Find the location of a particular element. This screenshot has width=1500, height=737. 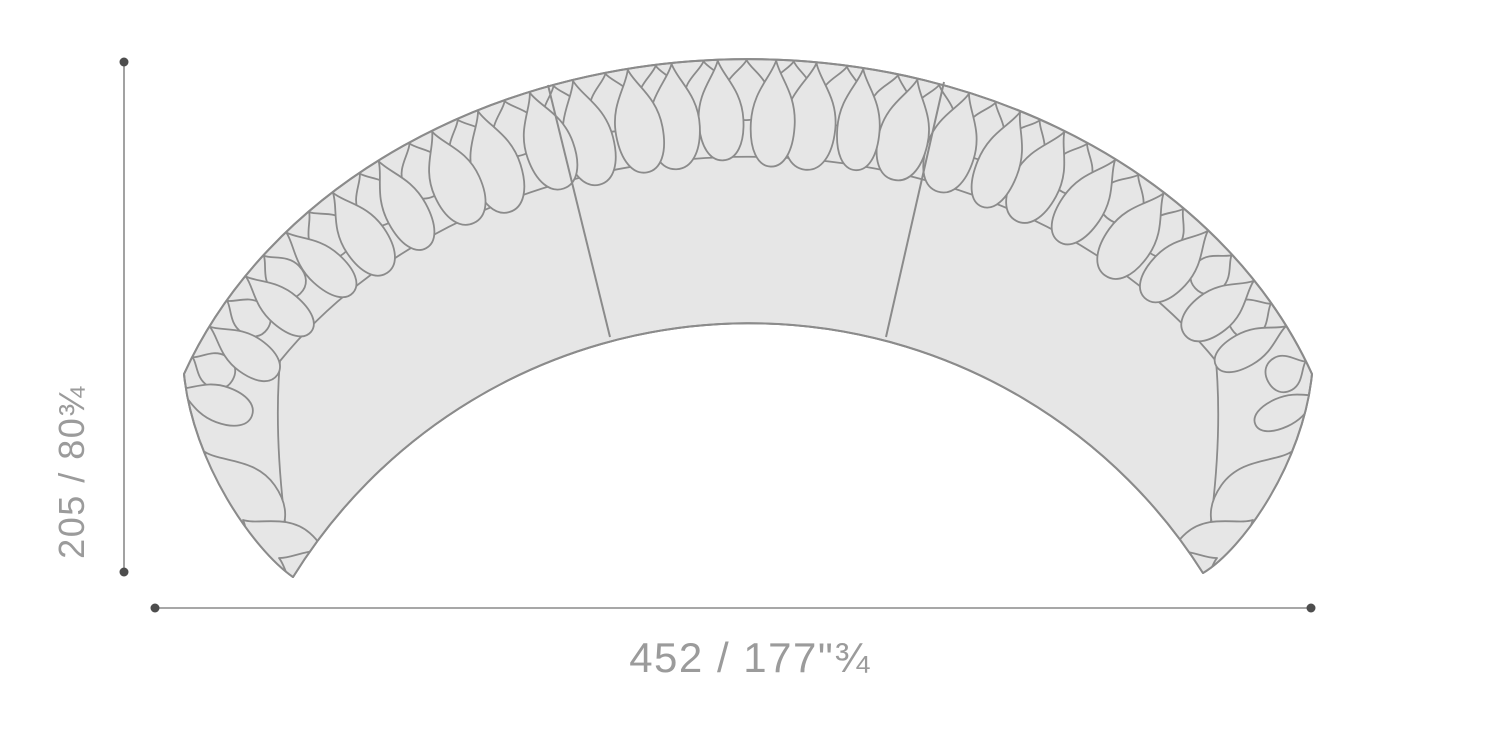

width-dimension: 452 / 177"¾ is located at coordinates (733, 642).